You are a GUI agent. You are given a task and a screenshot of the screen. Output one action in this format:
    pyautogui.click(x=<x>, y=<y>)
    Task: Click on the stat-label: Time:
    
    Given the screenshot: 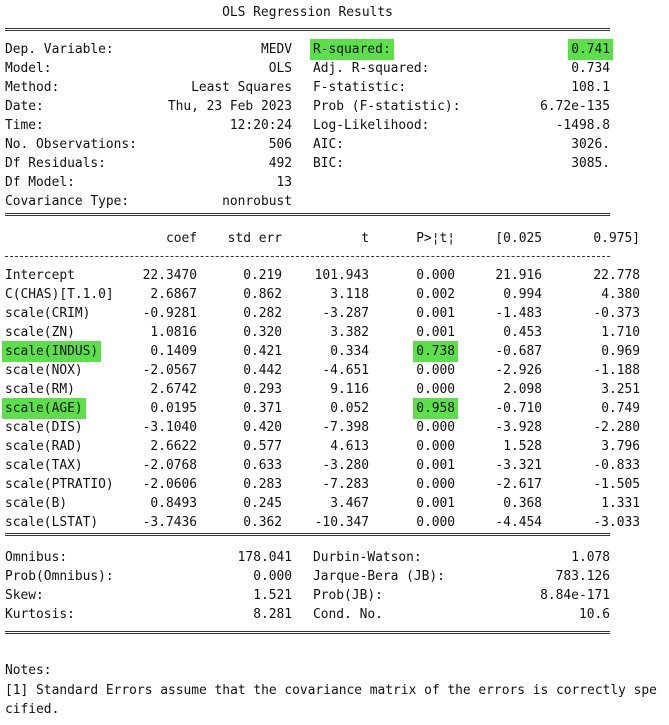 What is the action you would take?
    pyautogui.click(x=24, y=125)
    